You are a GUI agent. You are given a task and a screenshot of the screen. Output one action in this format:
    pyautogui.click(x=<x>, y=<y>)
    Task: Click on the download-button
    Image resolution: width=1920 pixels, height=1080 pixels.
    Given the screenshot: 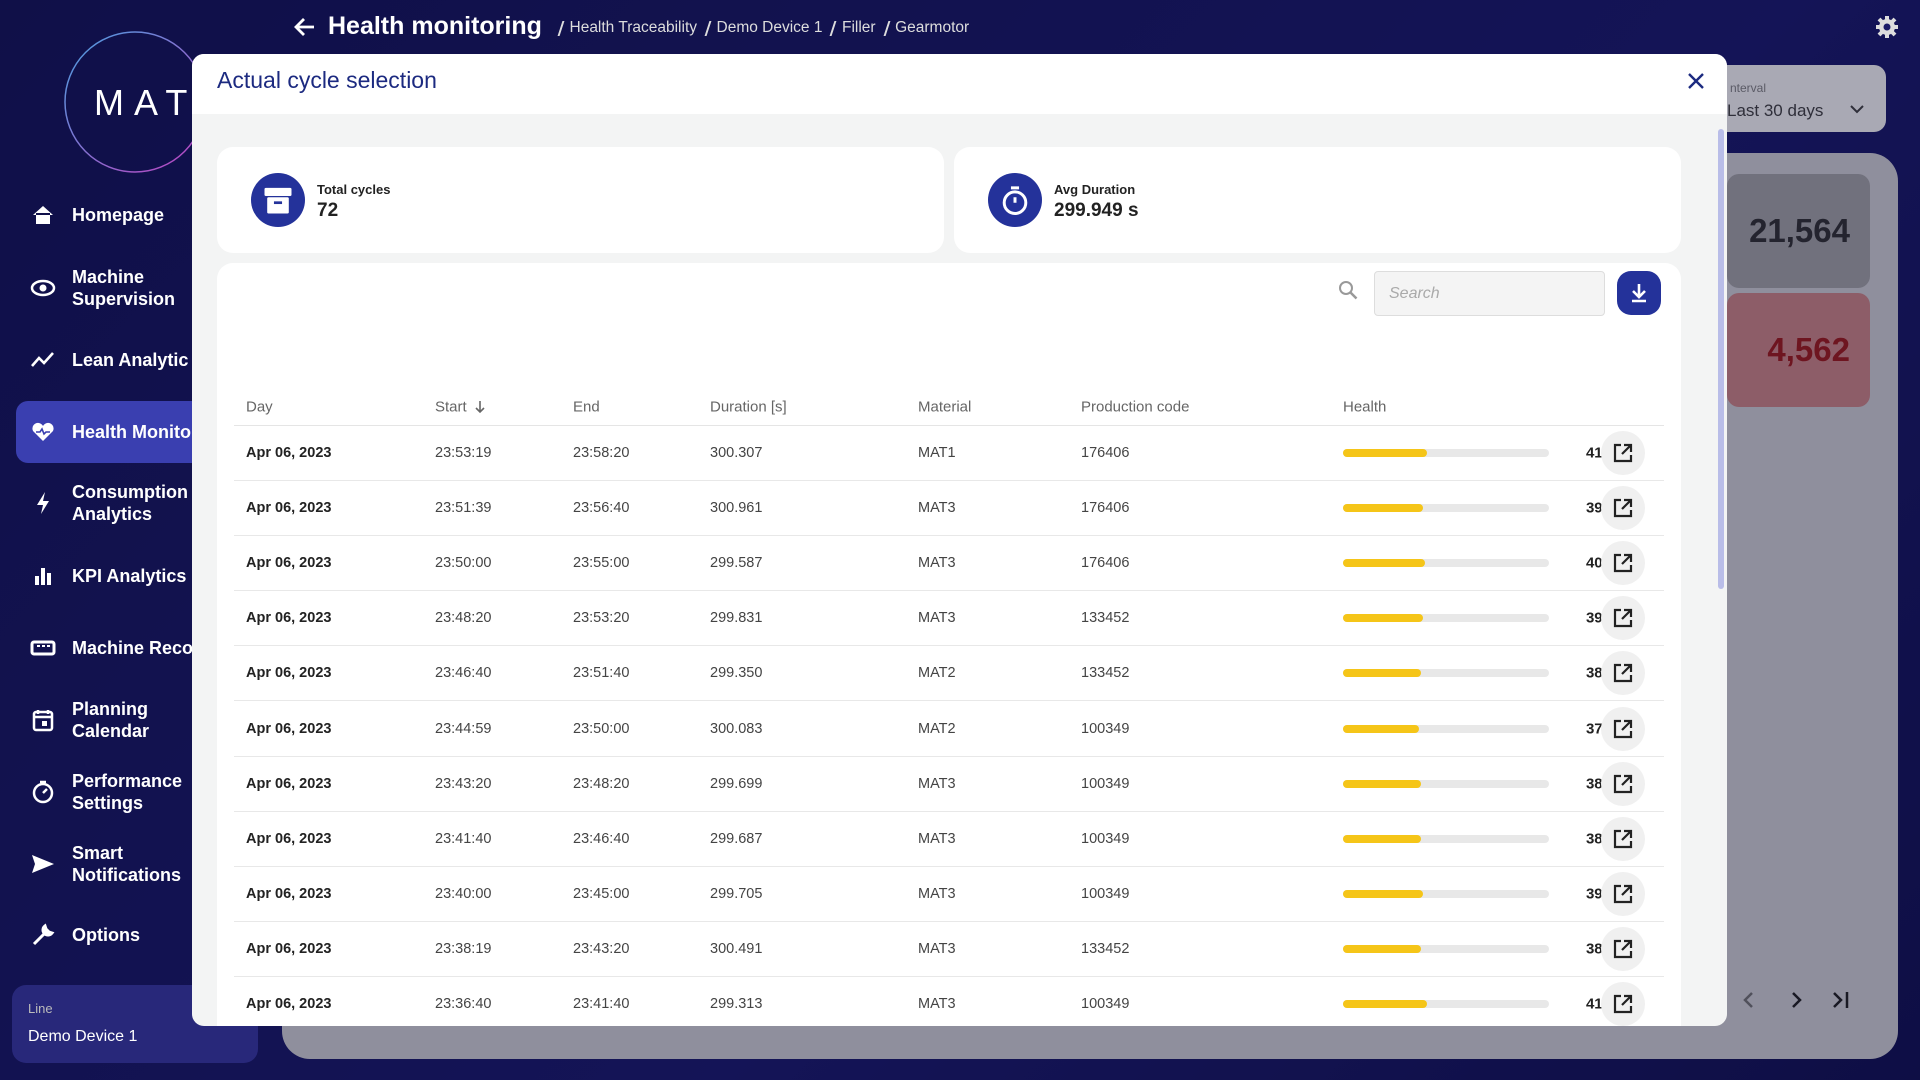 What is the action you would take?
    pyautogui.click(x=1639, y=293)
    